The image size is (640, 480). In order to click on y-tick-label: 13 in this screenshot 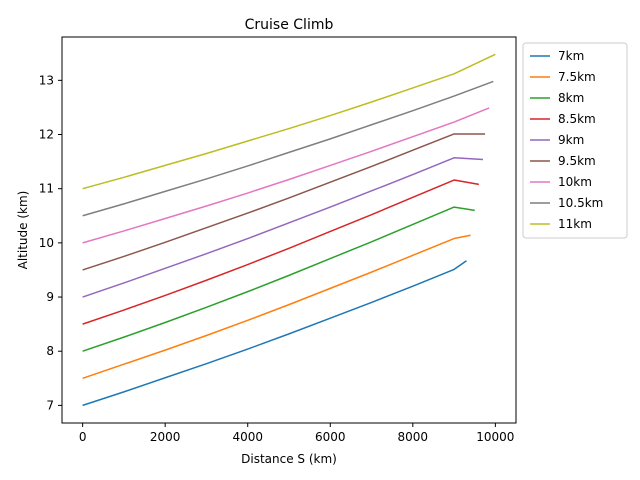, I will do `click(46, 80)`.